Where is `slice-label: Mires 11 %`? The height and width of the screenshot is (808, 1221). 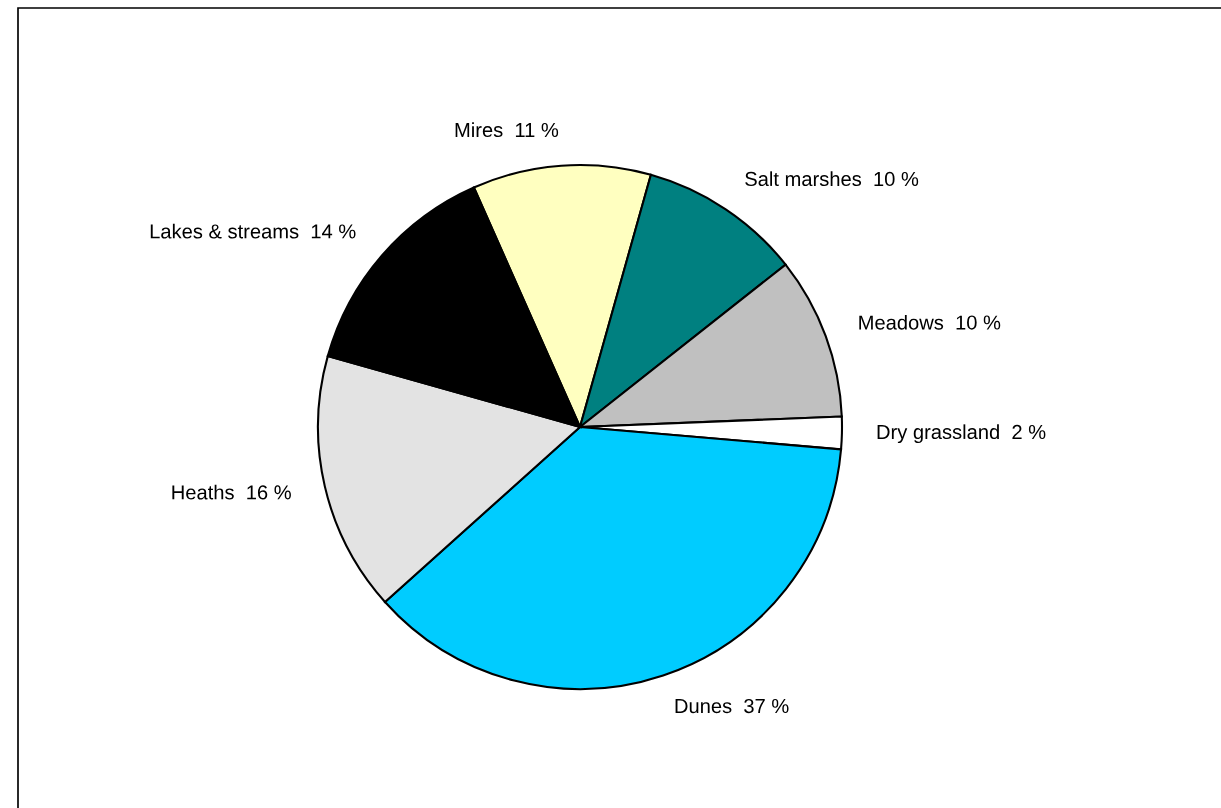 slice-label: Mires 11 % is located at coordinates (507, 130).